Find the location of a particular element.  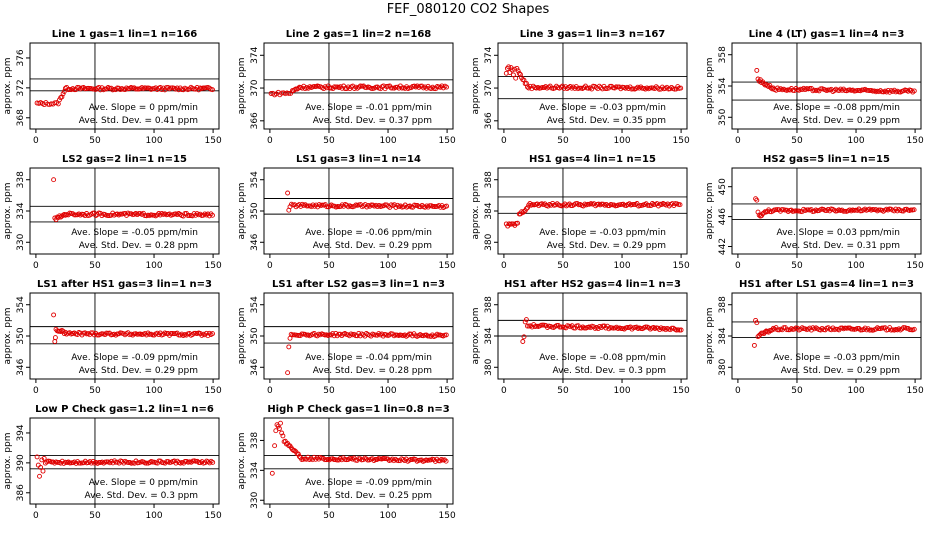

panel-title: Low P Check gas=1.2 lin=1 n=6 is located at coordinates (124, 409).